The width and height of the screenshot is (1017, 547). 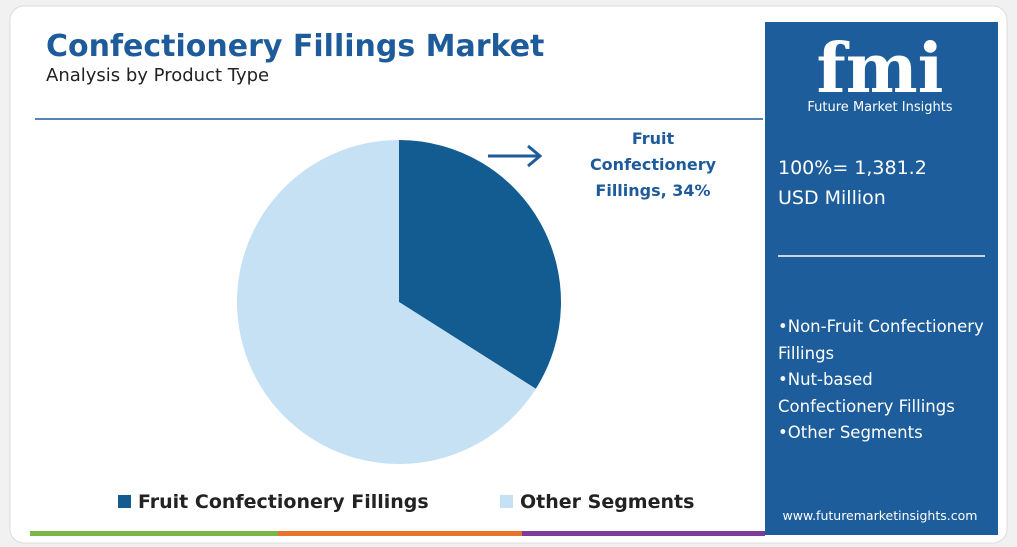 What do you see at coordinates (283, 502) in the screenshot?
I see `legend-label: Fruit Confectionery Fillings` at bounding box center [283, 502].